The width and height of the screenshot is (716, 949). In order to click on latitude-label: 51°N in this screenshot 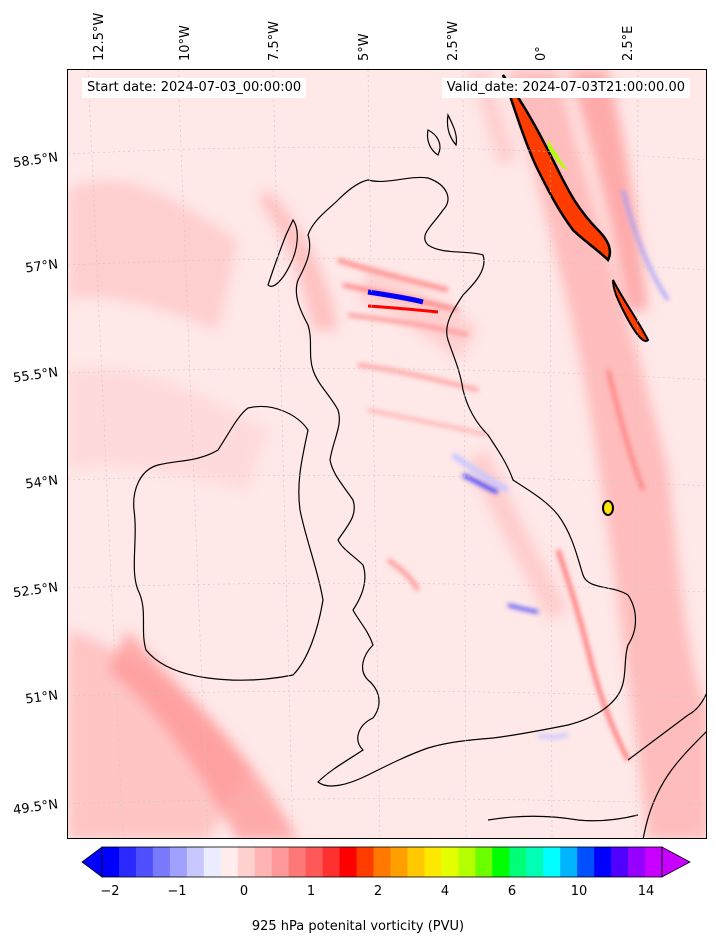, I will do `click(42, 698)`.